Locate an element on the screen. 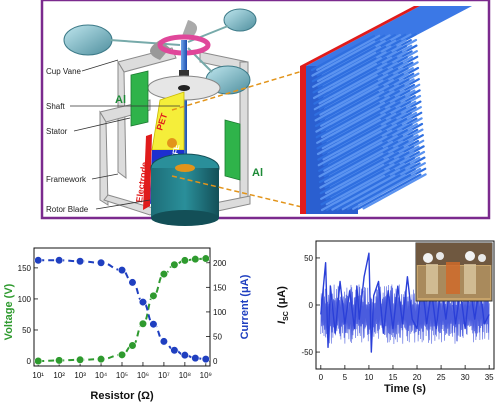  time-tick-label: 25 is located at coordinates (441, 377).